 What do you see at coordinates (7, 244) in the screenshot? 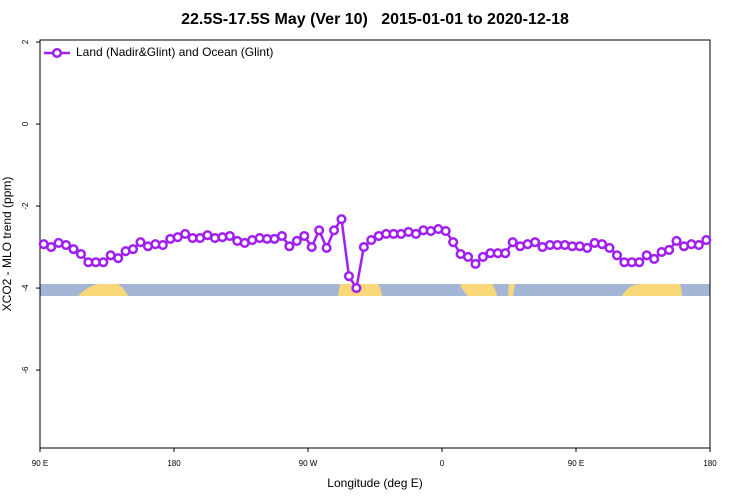
I see `y-axis-label: XCO2 - MLO trend (ppm)` at bounding box center [7, 244].